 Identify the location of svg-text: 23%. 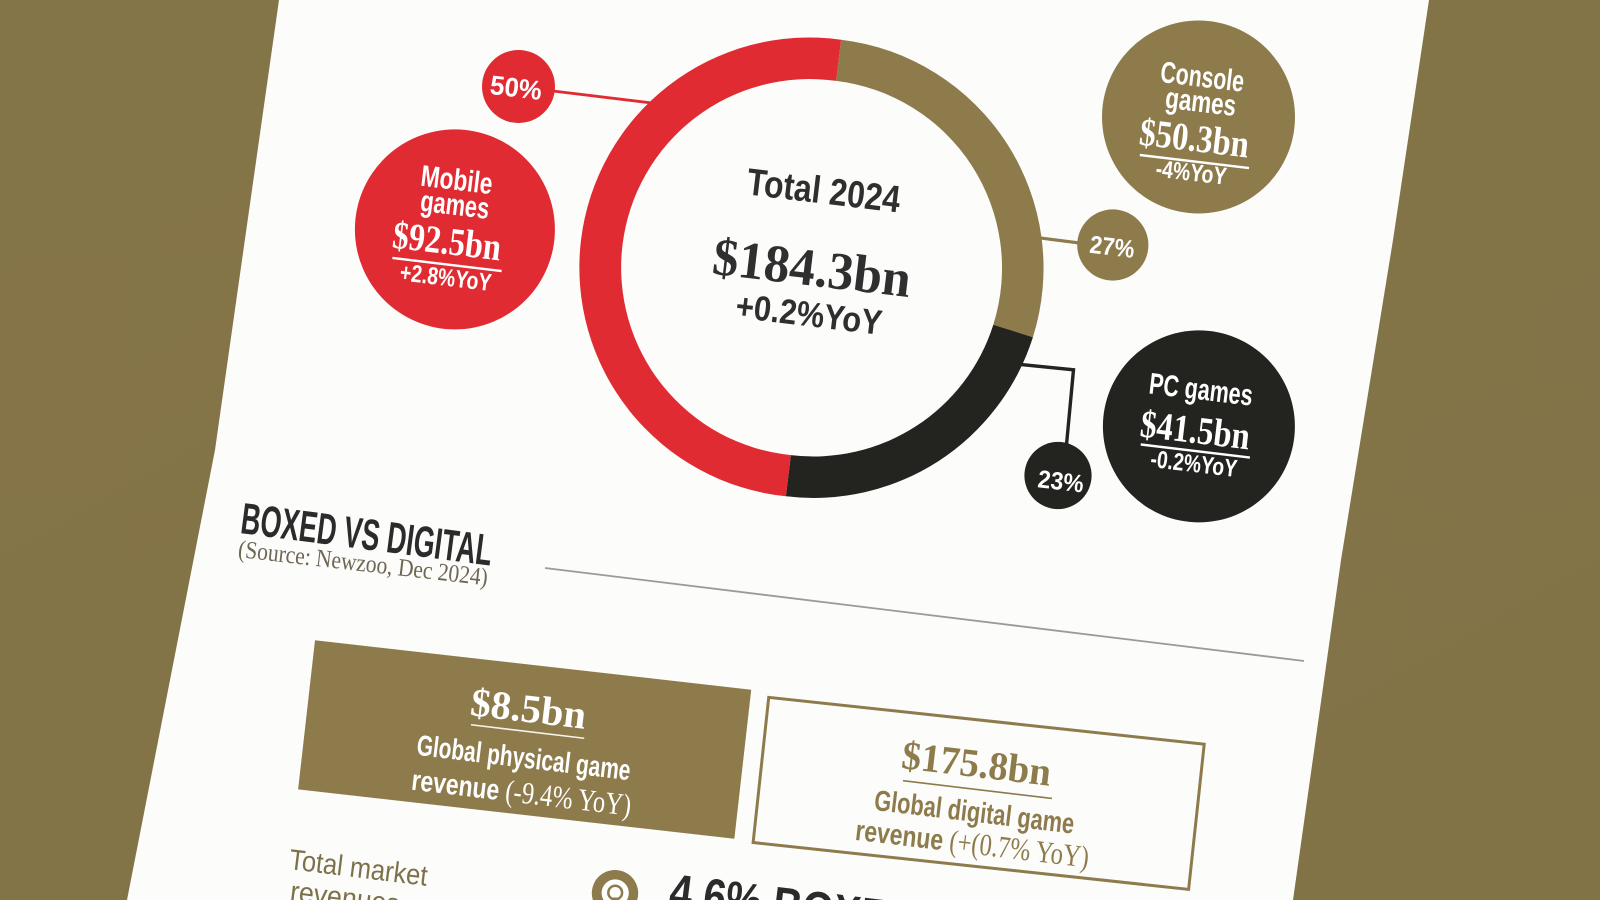
(1060, 481).